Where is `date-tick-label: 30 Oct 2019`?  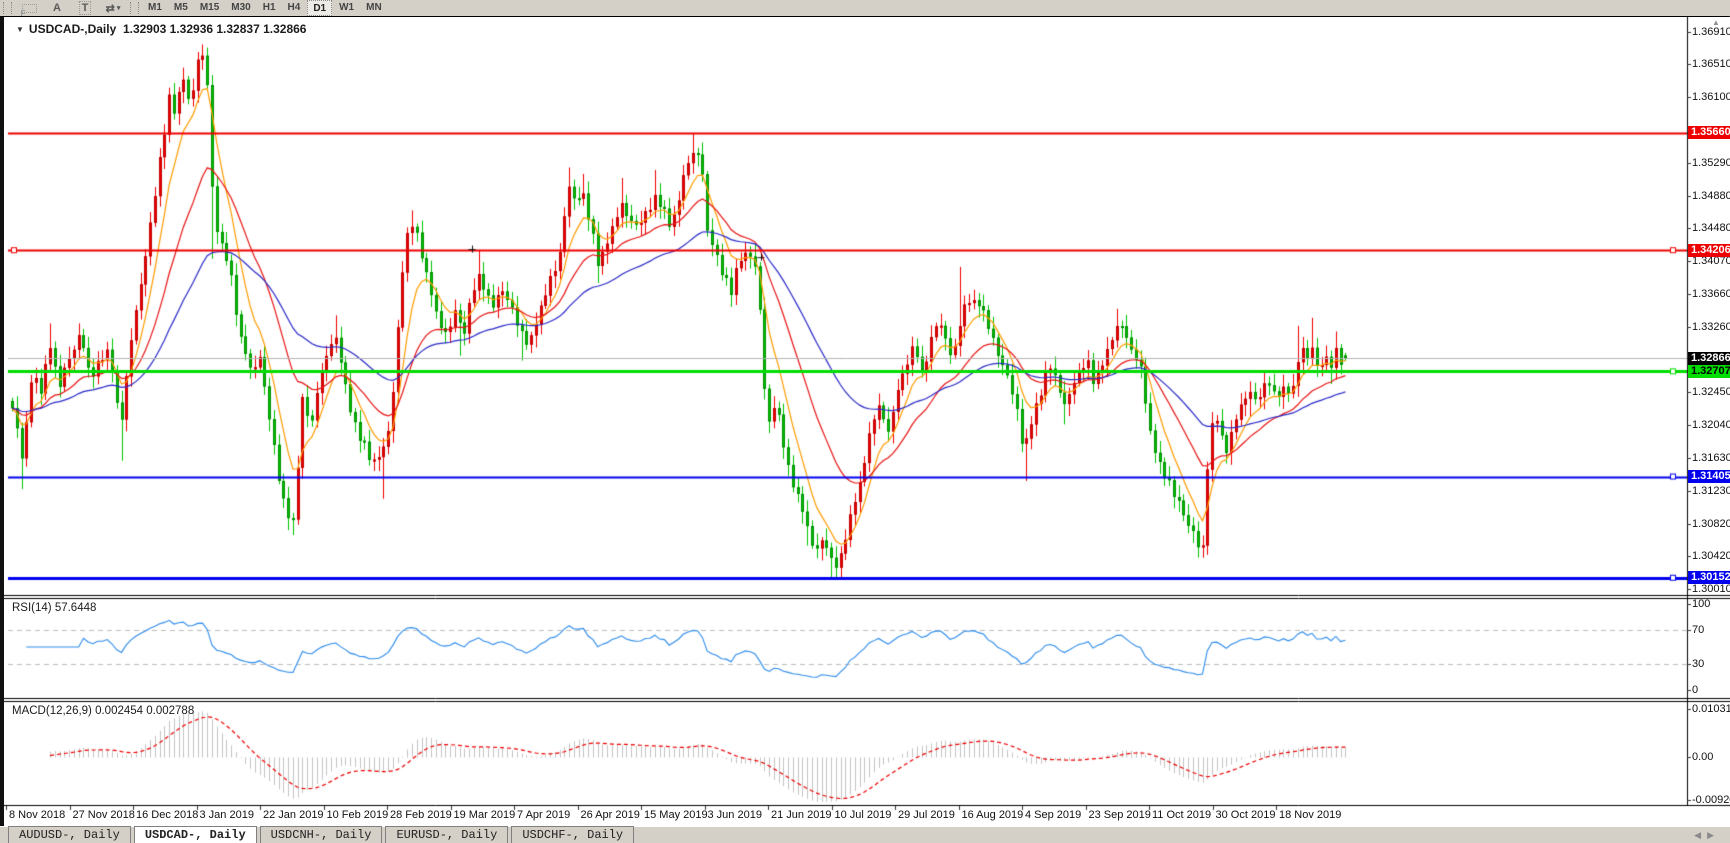 date-tick-label: 30 Oct 2019 is located at coordinates (1245, 815).